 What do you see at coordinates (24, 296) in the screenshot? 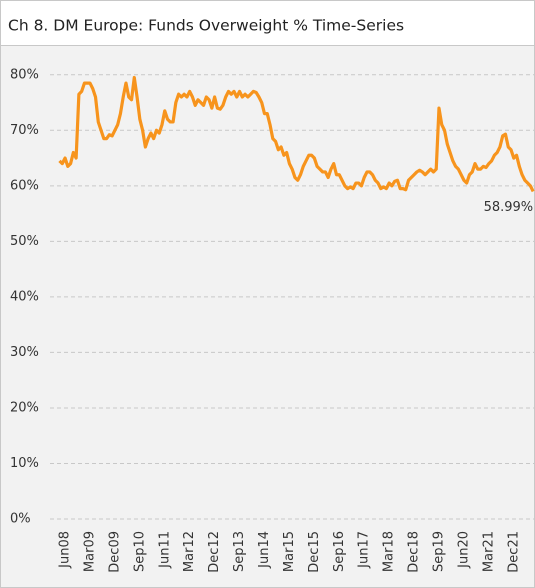
I see `y-tick-label: 40%` at bounding box center [24, 296].